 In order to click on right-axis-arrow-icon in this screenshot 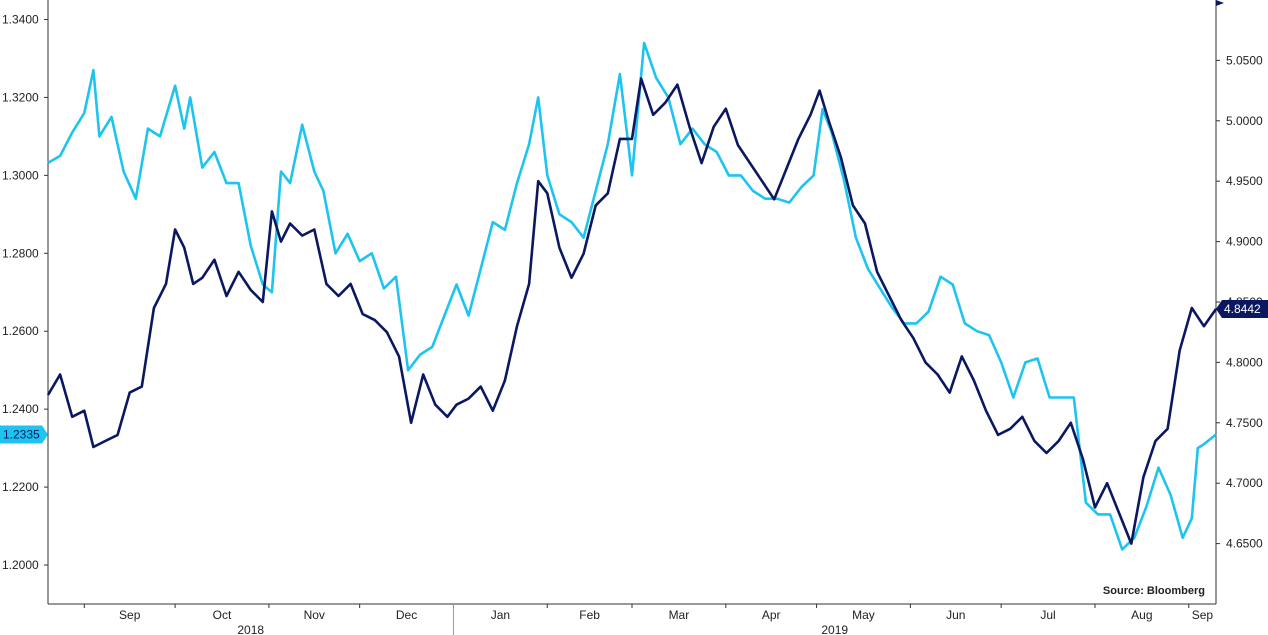, I will do `click(1220, 3)`.